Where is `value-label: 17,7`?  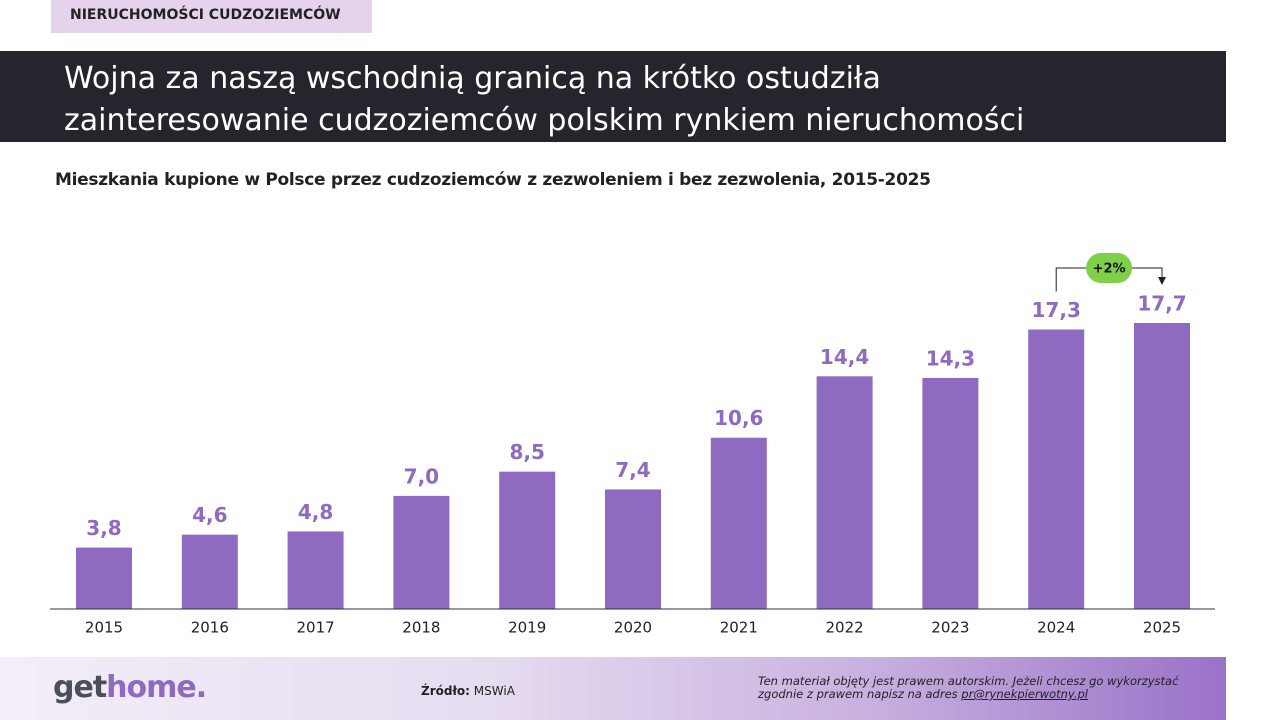
value-label: 17,7 is located at coordinates (1161, 304).